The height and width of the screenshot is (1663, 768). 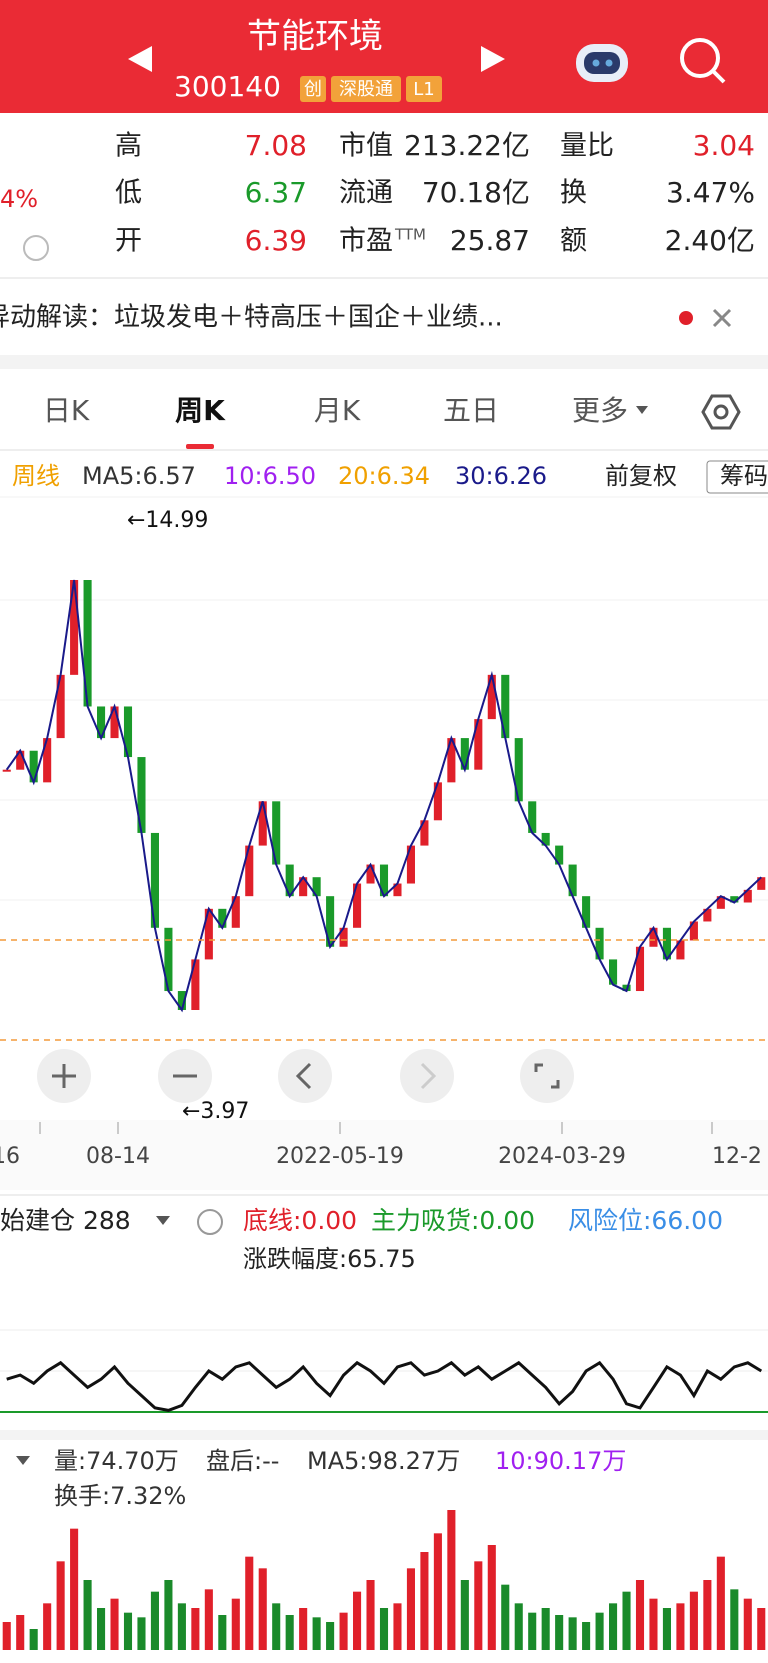 I want to click on volume-turnover: 换手:7.32%, so click(x=120, y=1496).